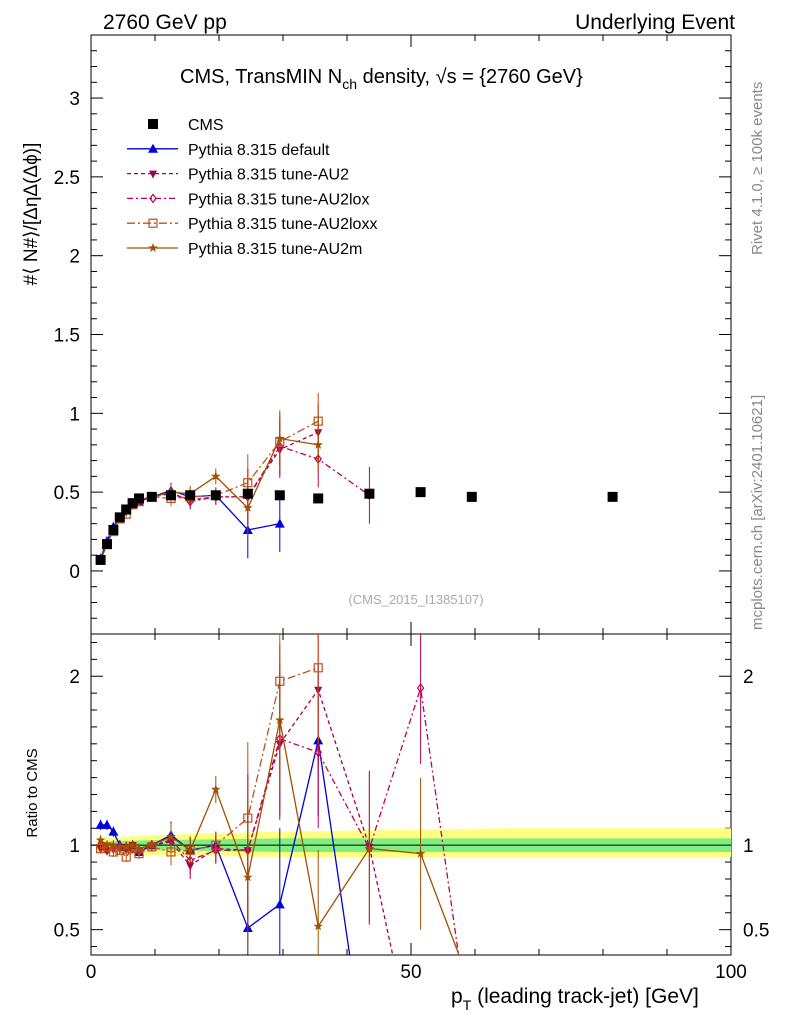 Image resolution: width=786 pixels, height=1029 pixels. Describe the element at coordinates (74, 414) in the screenshot. I see `main-ytick-label: 1` at that location.